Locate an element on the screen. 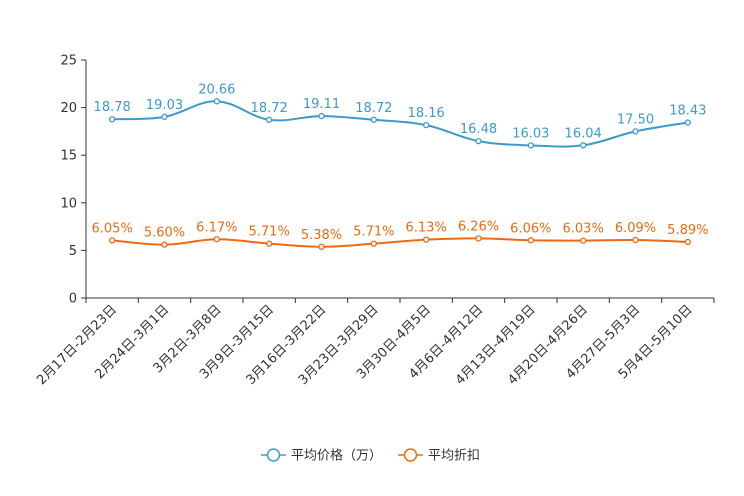 The width and height of the screenshot is (744, 496). data-label: 18.16 is located at coordinates (426, 113).